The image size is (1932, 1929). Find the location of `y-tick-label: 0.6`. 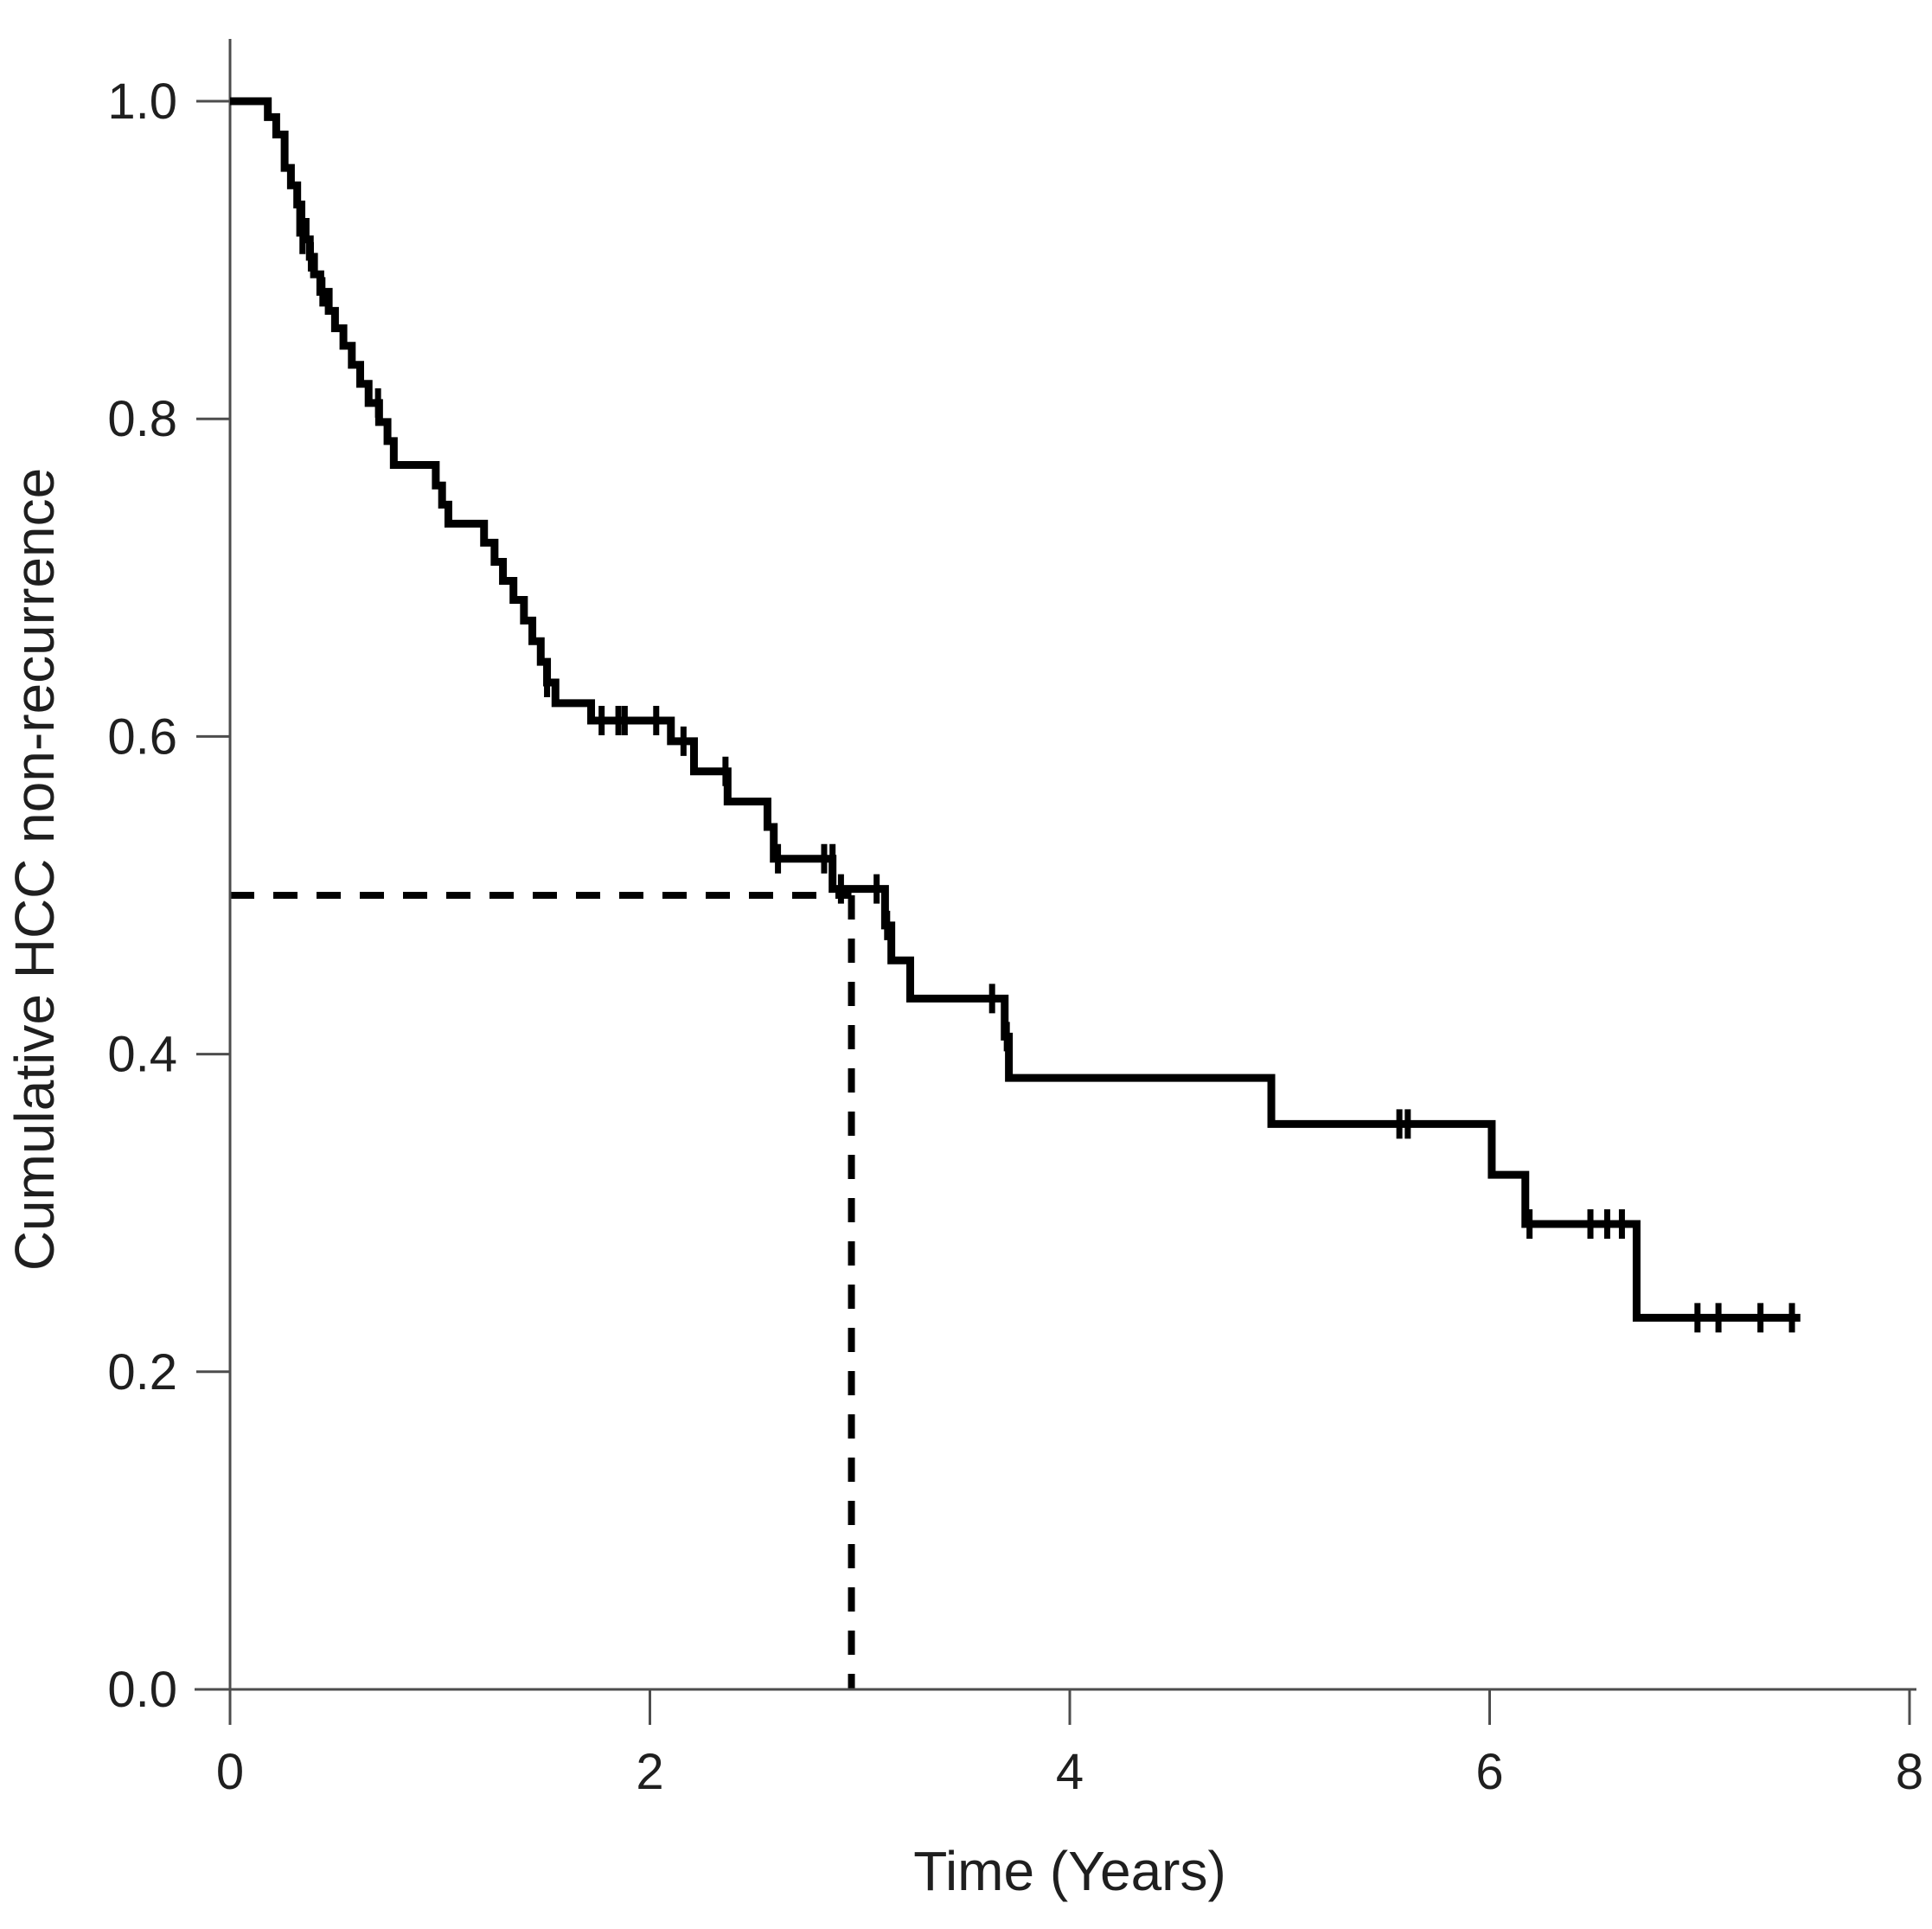

y-tick-label: 0.6 is located at coordinates (142, 736).